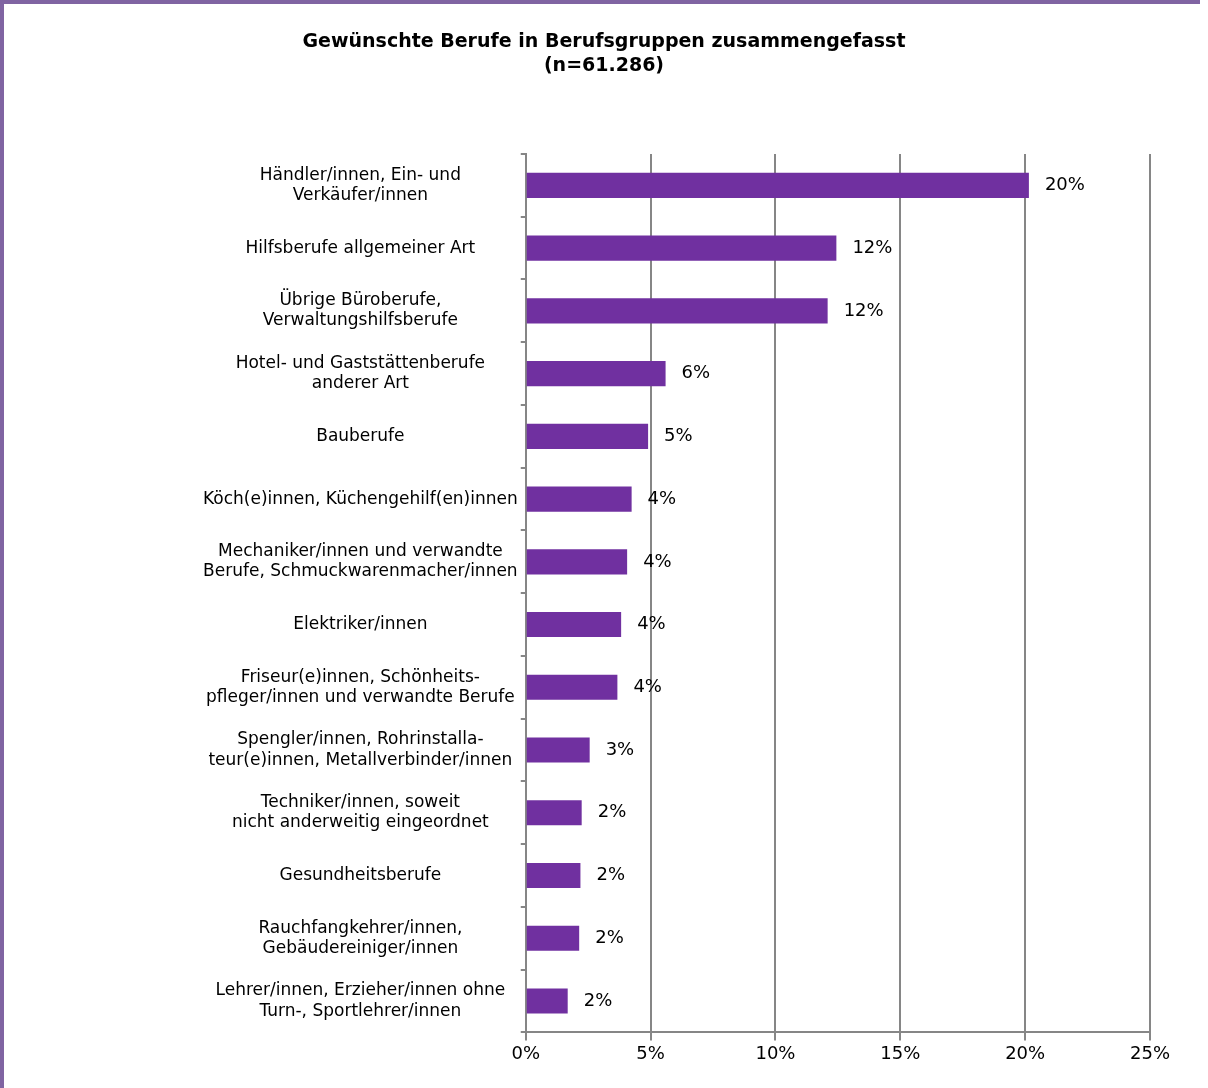 This screenshot has height=1088, width=1208. What do you see at coordinates (1064, 184) in the screenshot?
I see `data-label: 20%` at bounding box center [1064, 184].